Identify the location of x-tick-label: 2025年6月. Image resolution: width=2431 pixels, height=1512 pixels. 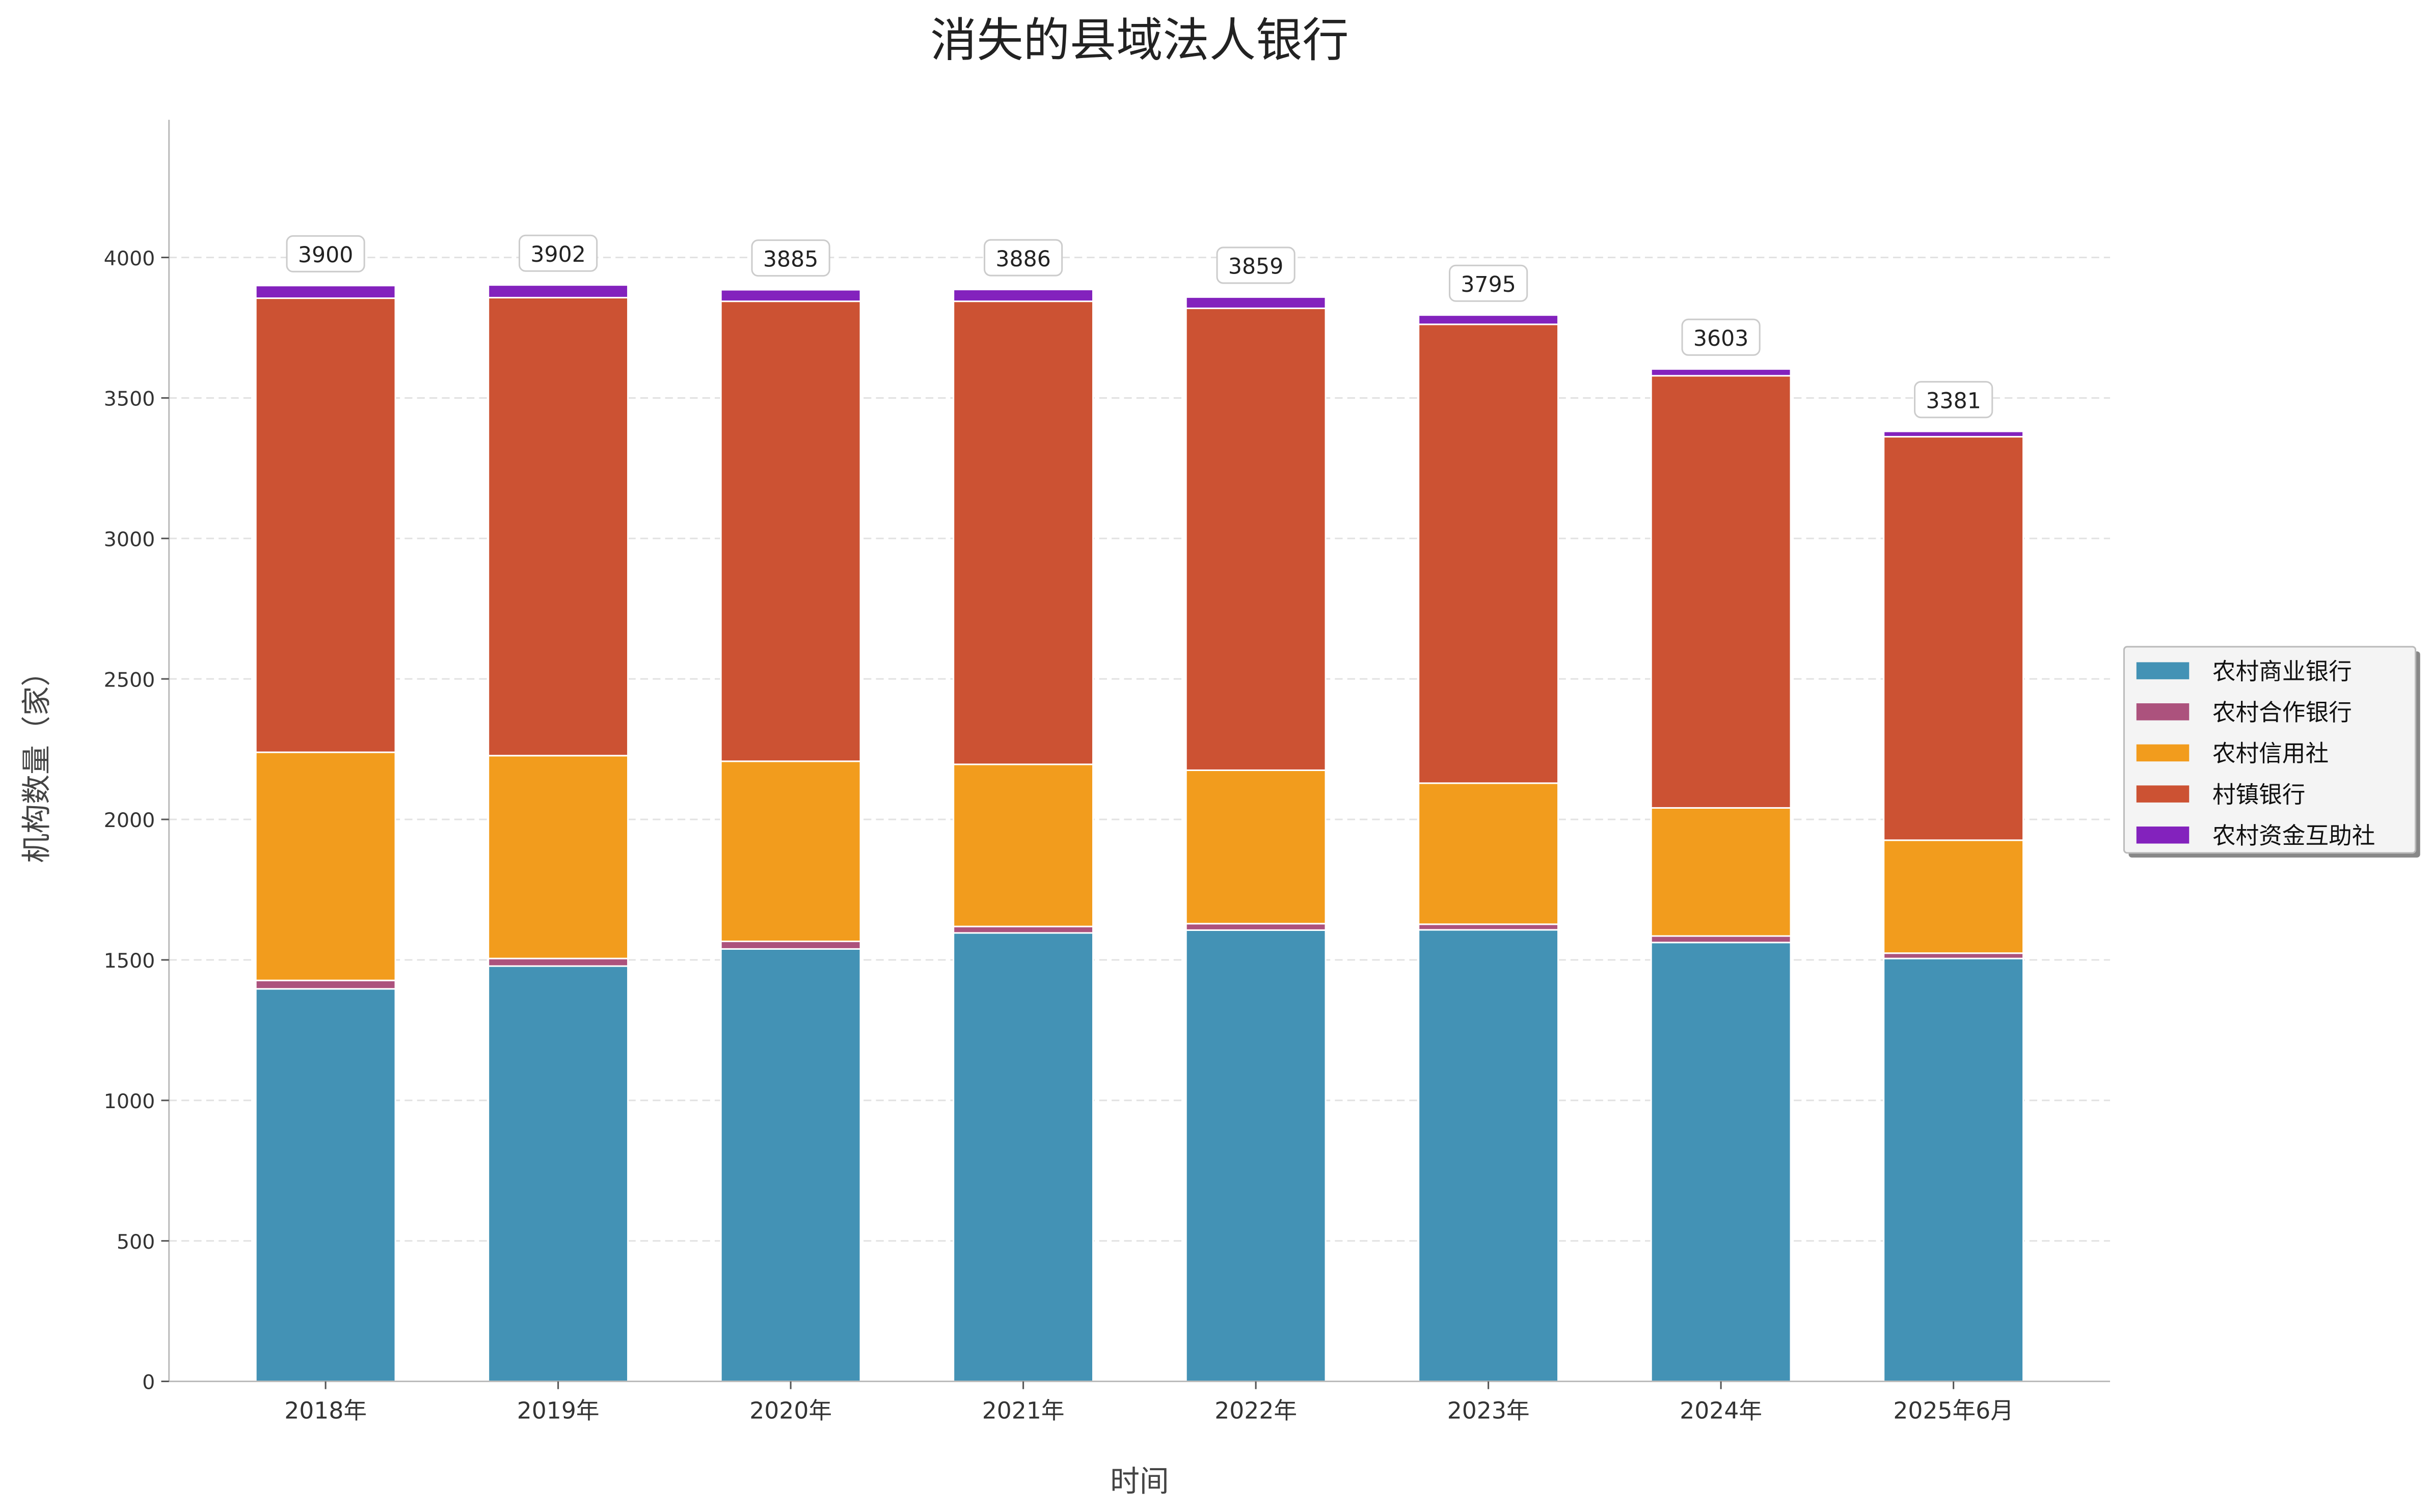
(1953, 1410).